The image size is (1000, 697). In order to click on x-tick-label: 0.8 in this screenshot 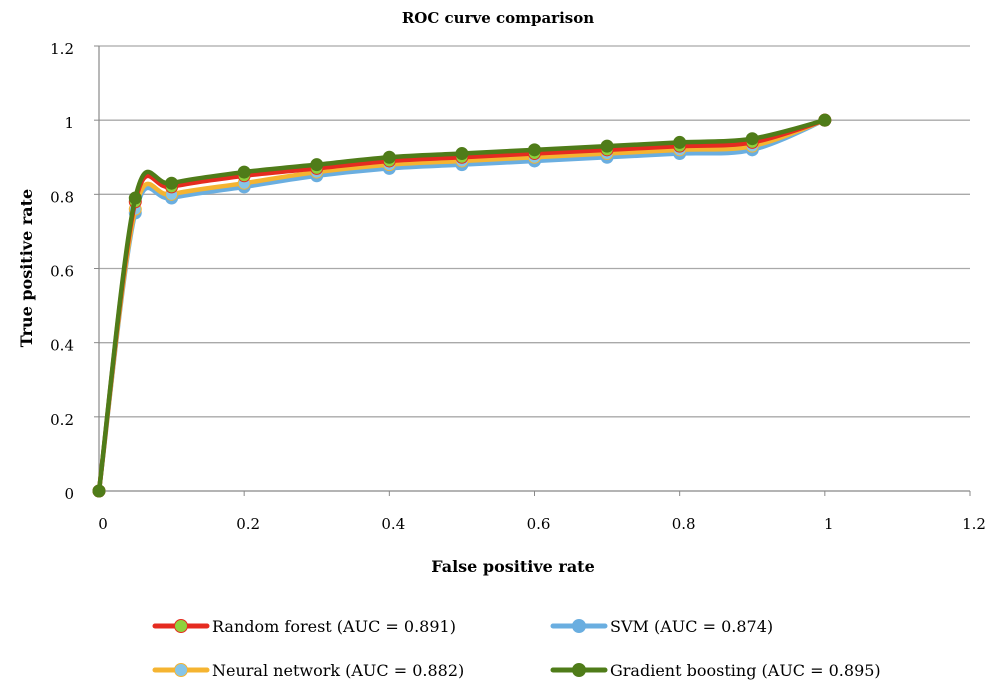, I will do `click(684, 524)`.